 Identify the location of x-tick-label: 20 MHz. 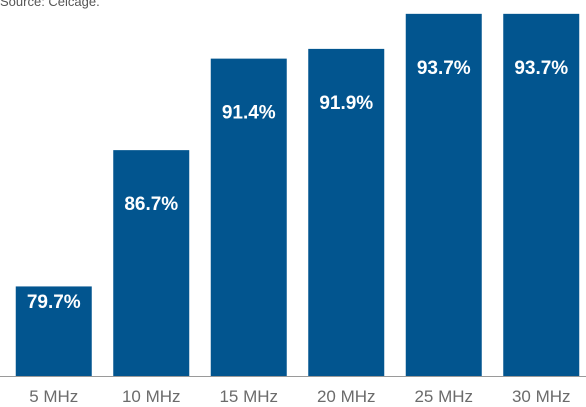
(346, 396).